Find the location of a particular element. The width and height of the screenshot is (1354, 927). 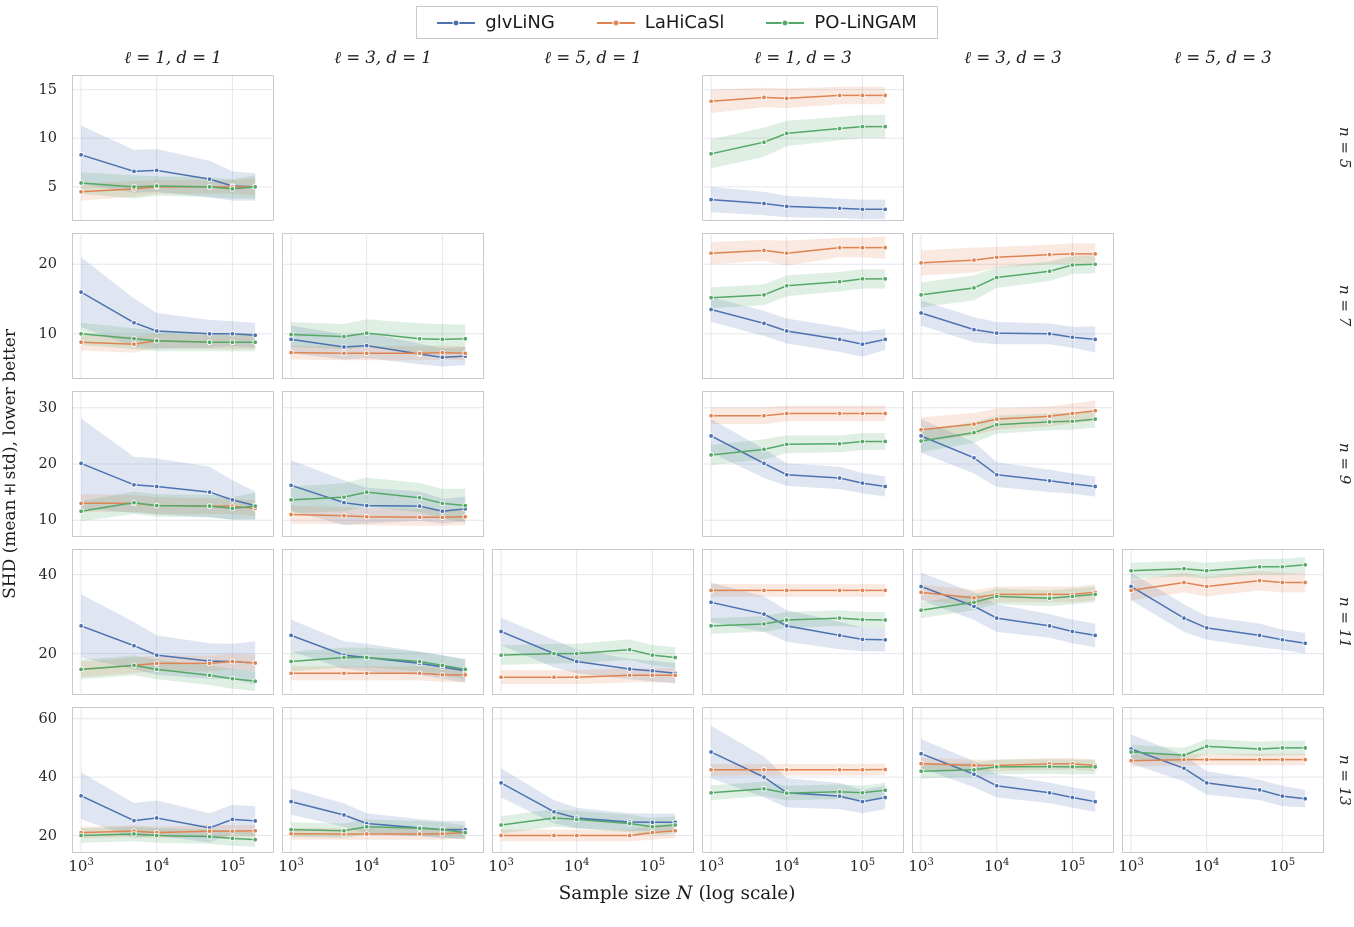

col-title-l3d3: ℓ = 3, d = 3 is located at coordinates (1013, 57).